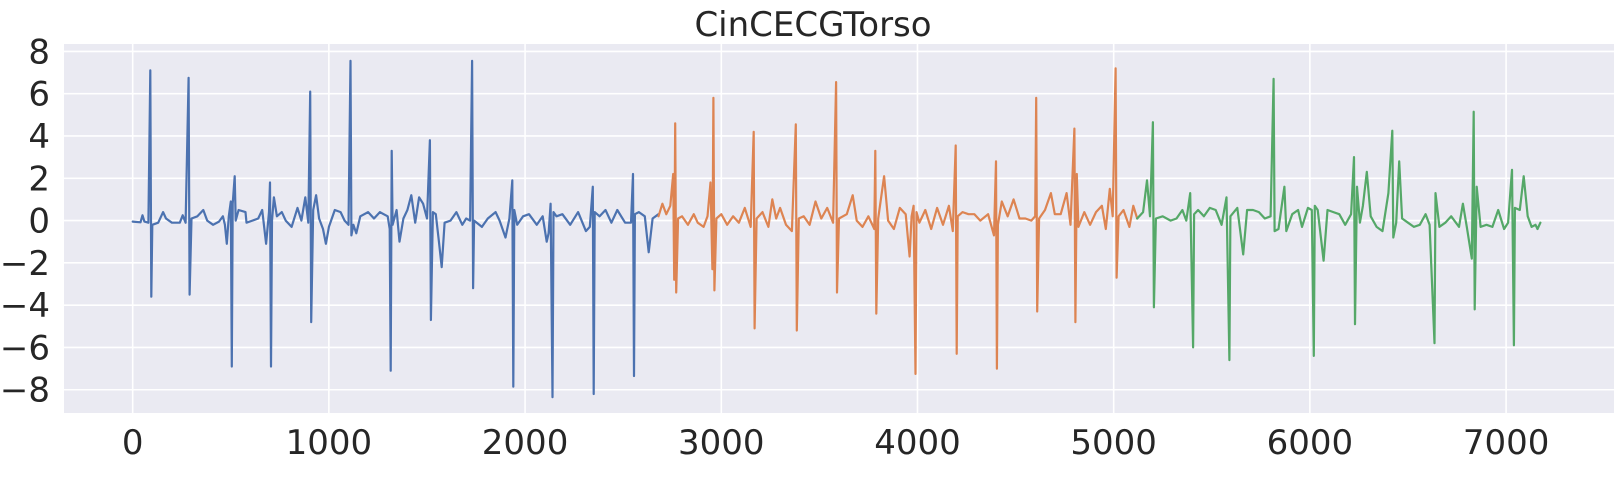  I want to click on y-tick-label: 6, so click(39, 95).